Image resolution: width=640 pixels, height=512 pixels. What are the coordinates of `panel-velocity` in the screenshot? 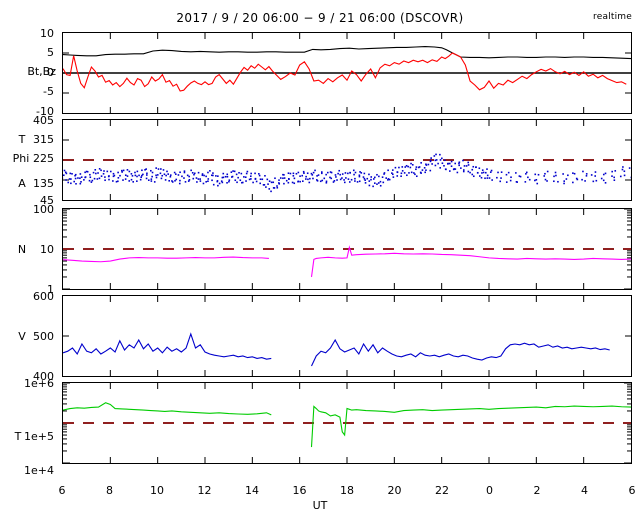 It's located at (347, 336).